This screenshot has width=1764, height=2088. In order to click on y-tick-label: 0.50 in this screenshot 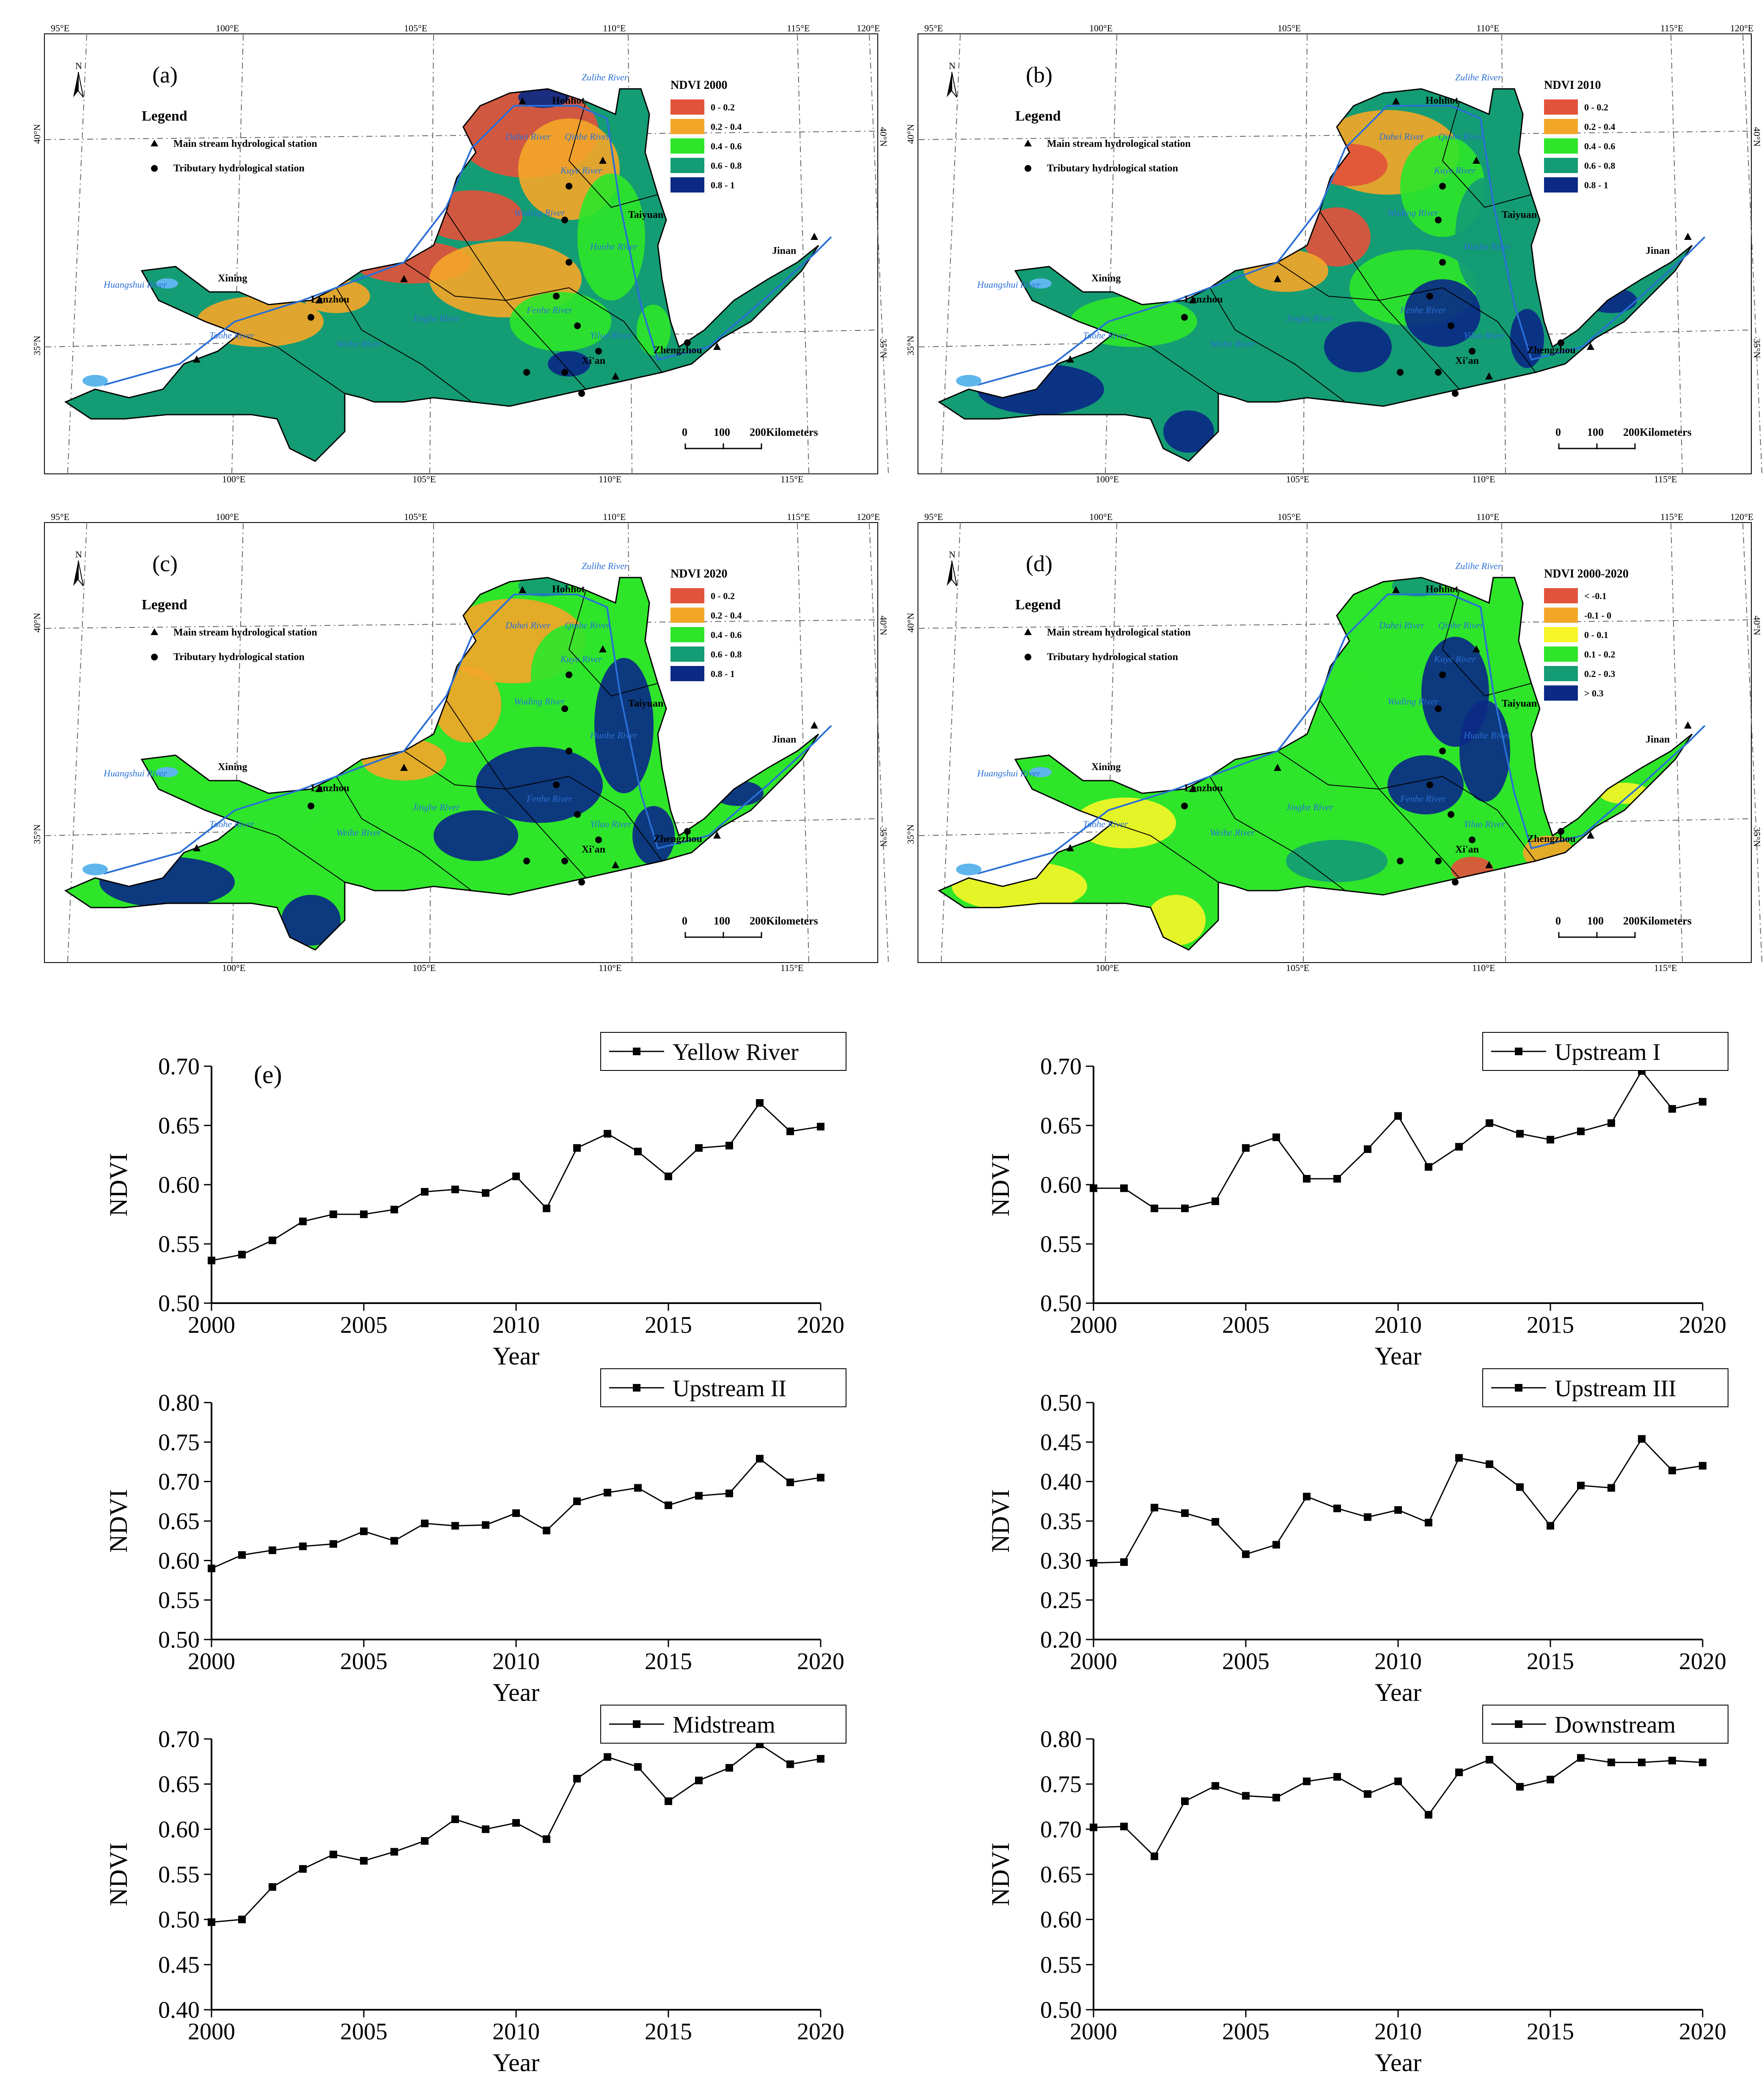, I will do `click(1061, 2010)`.